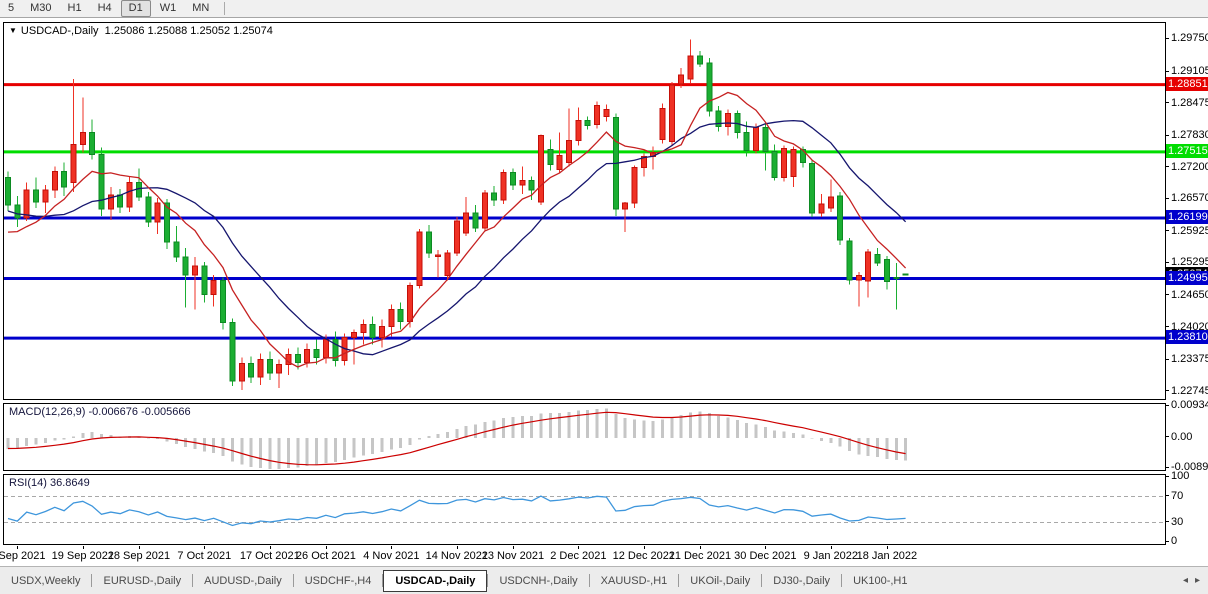  What do you see at coordinates (13, 30) in the screenshot?
I see `collapse-triangle-icon: ▼` at bounding box center [13, 30].